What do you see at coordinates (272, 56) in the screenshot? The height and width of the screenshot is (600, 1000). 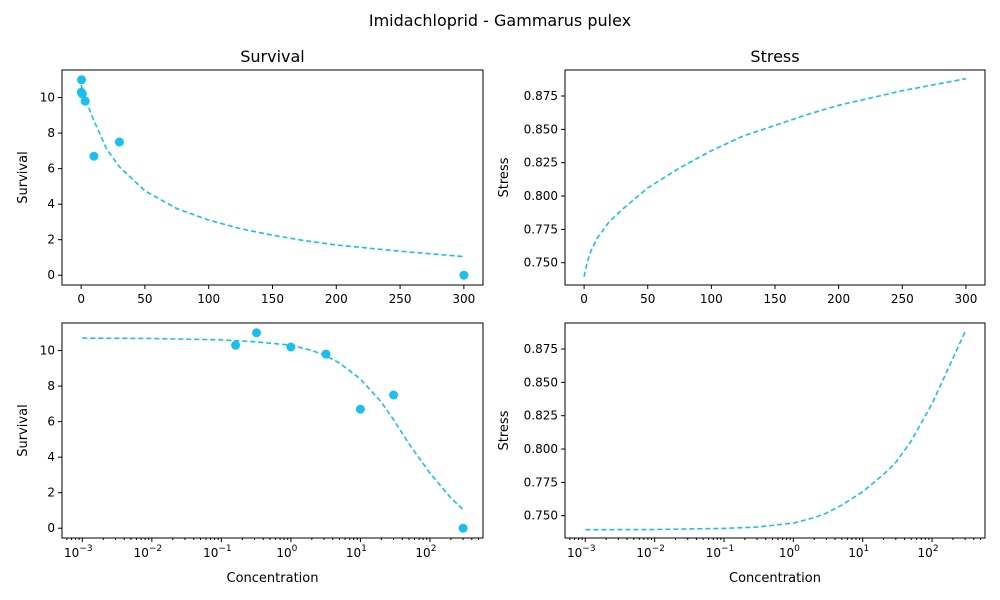 I see `subplot-title: Survival` at bounding box center [272, 56].